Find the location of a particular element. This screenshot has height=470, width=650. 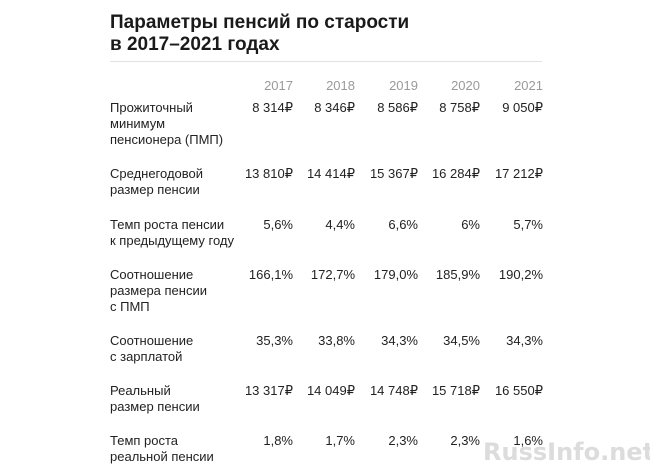

row-label-line: реальной пенсии is located at coordinates (162, 456).